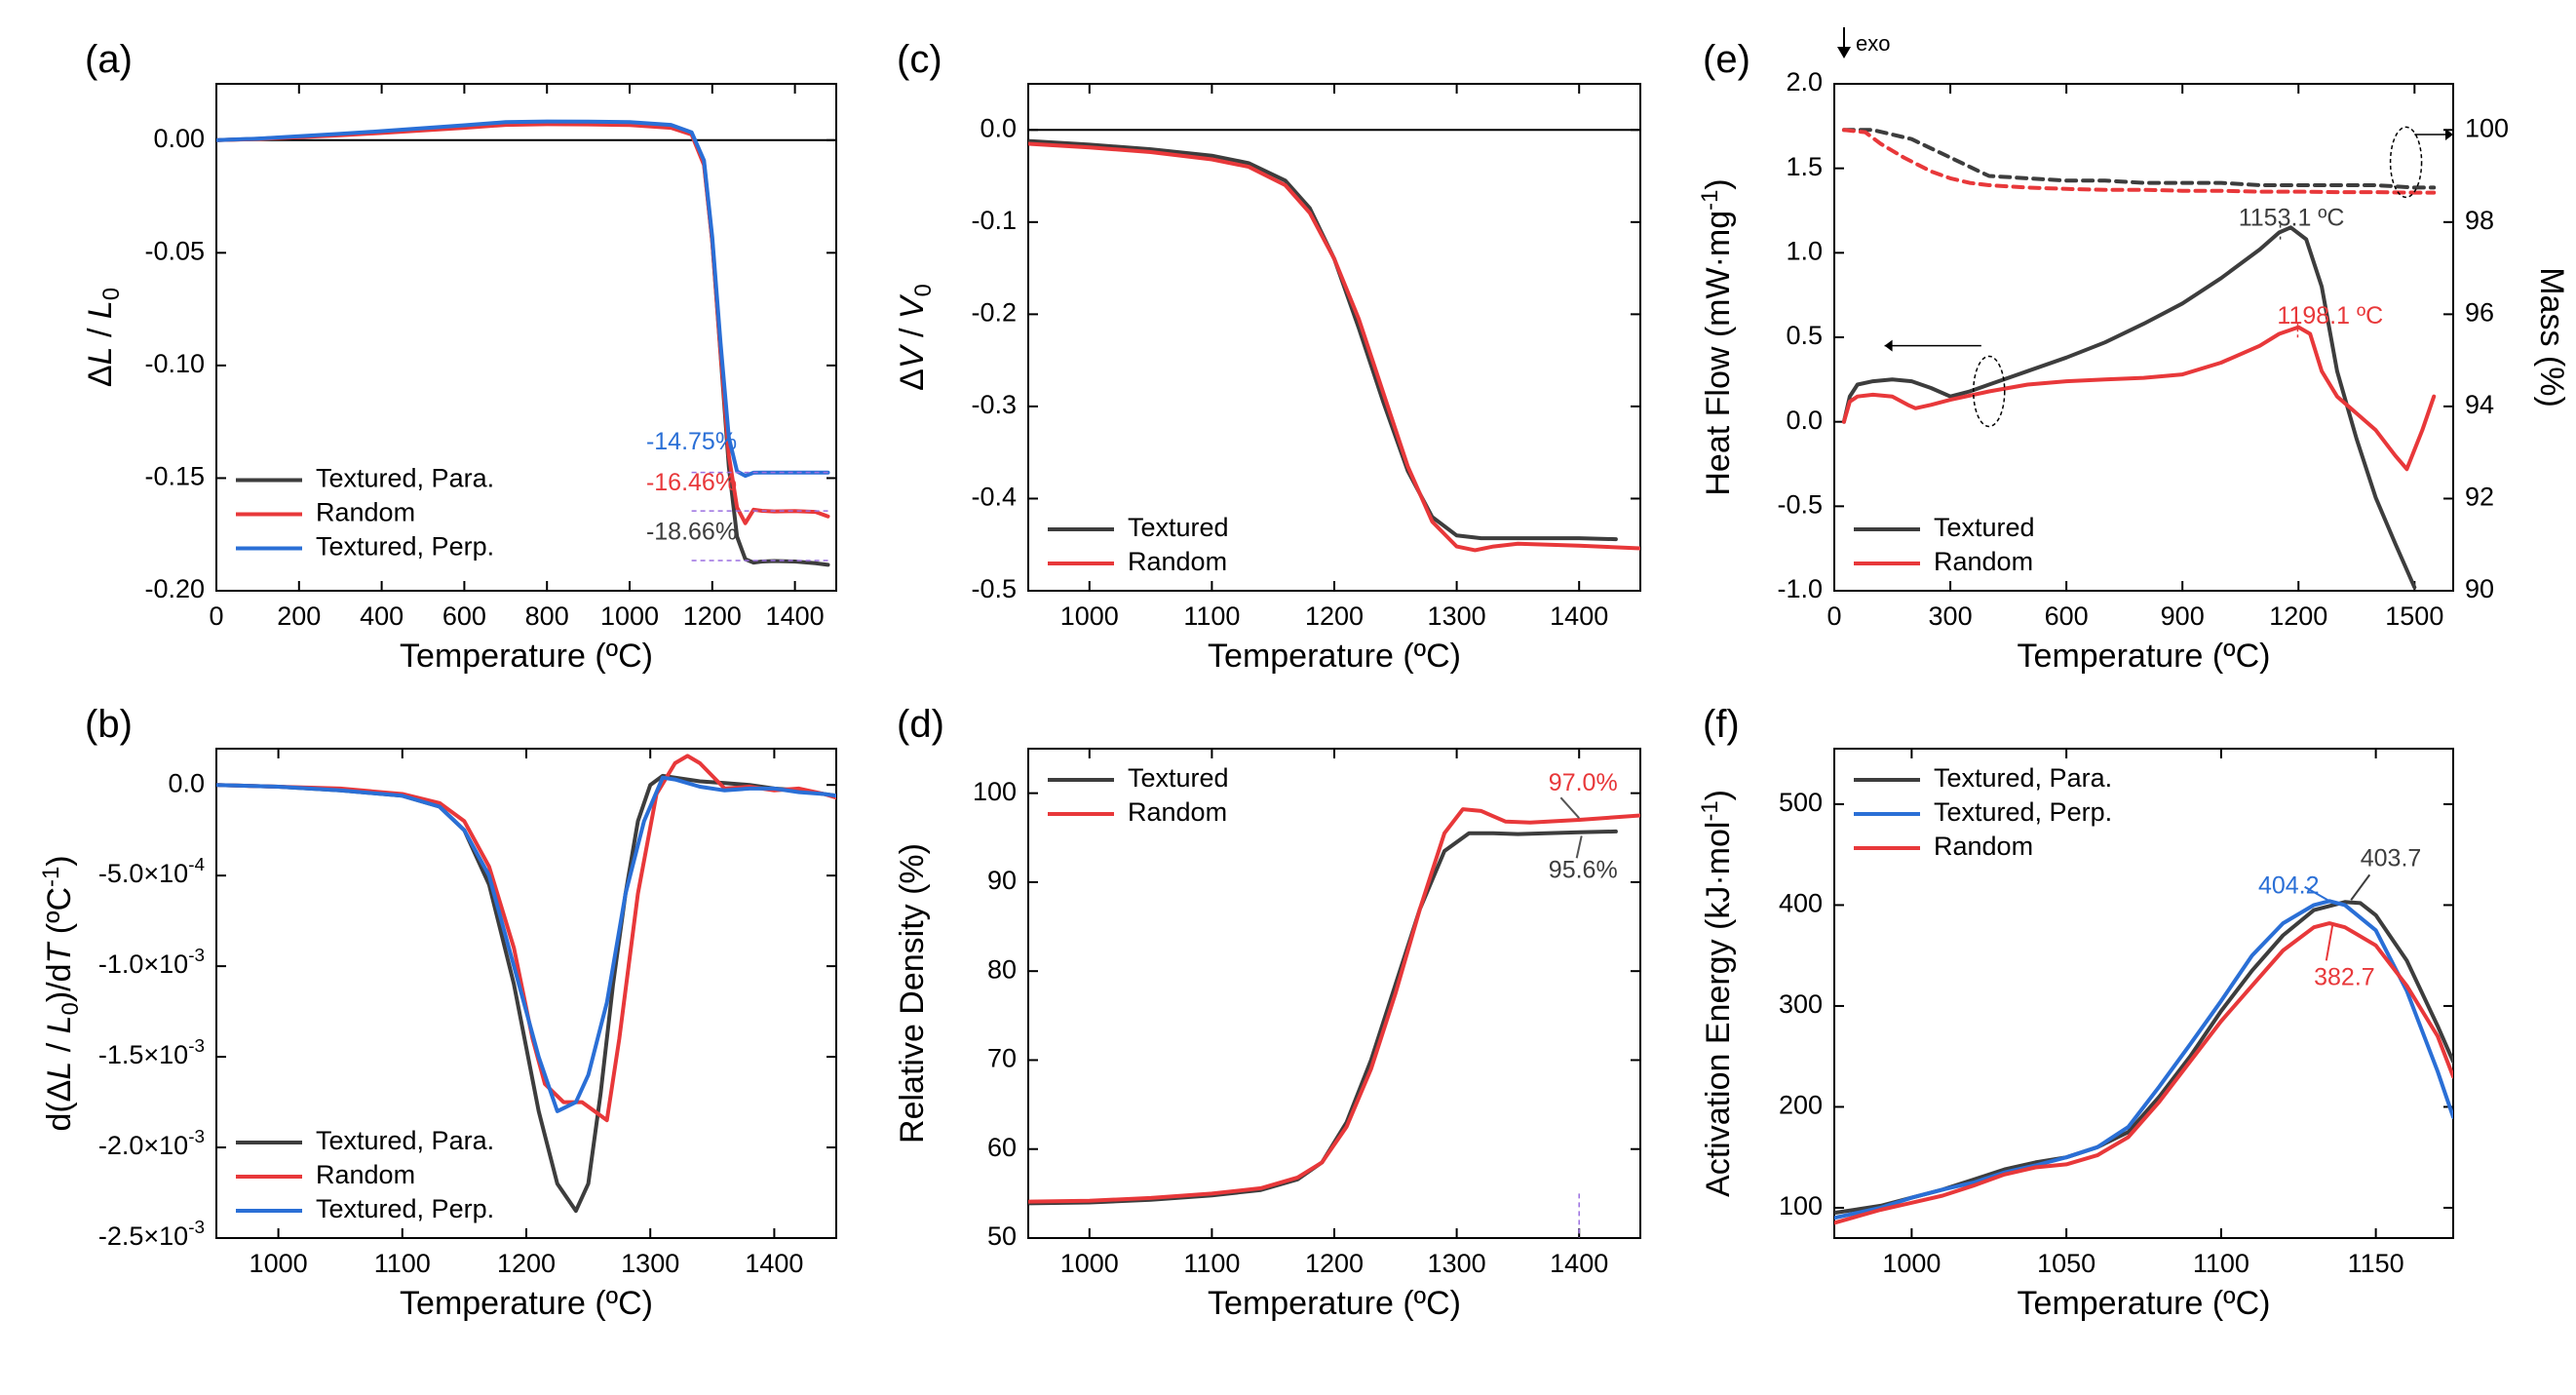  I want to click on annotation-label: 404.2, so click(2289, 885).